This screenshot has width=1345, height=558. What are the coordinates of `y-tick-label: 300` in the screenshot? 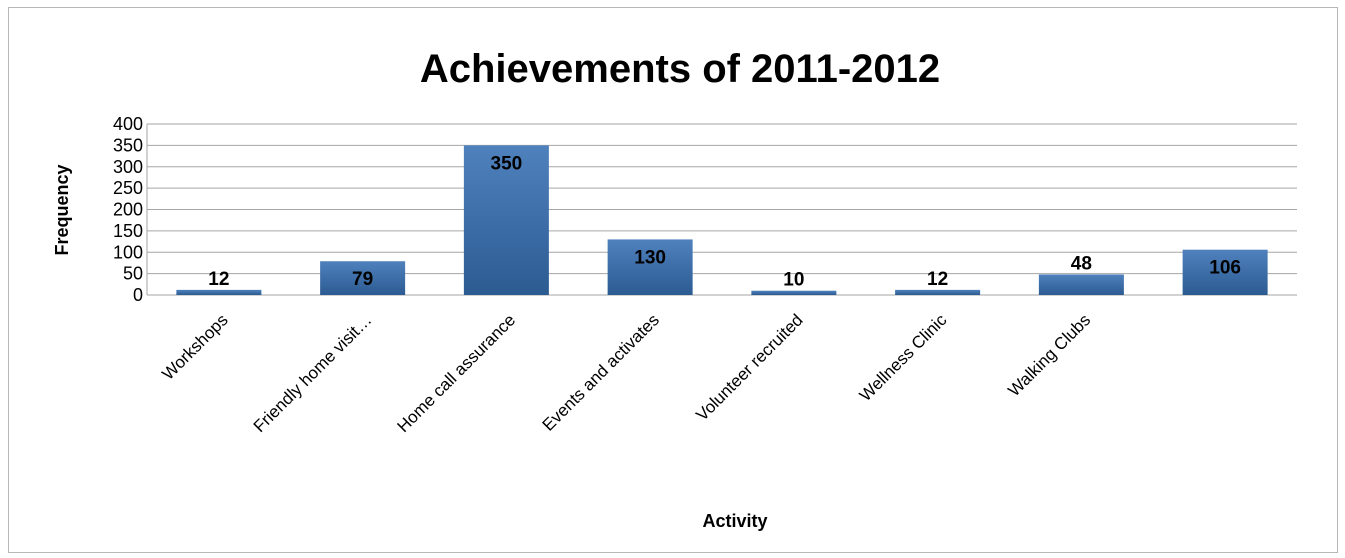 It's located at (128, 167).